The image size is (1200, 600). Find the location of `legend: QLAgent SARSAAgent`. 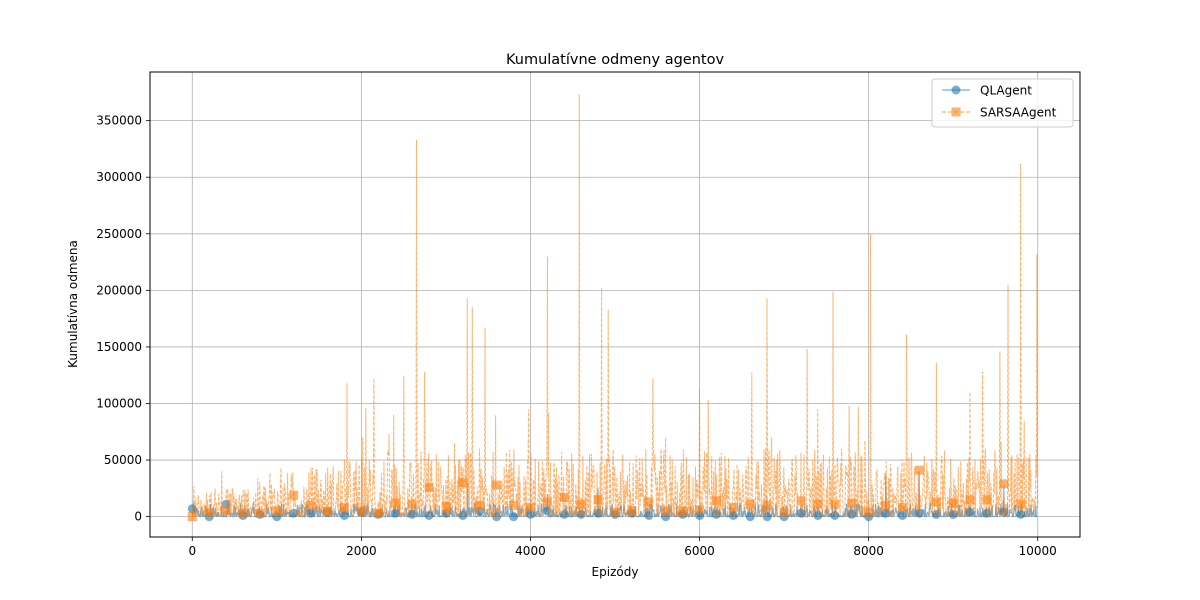

legend: QLAgent SARSAAgent is located at coordinates (1002, 103).